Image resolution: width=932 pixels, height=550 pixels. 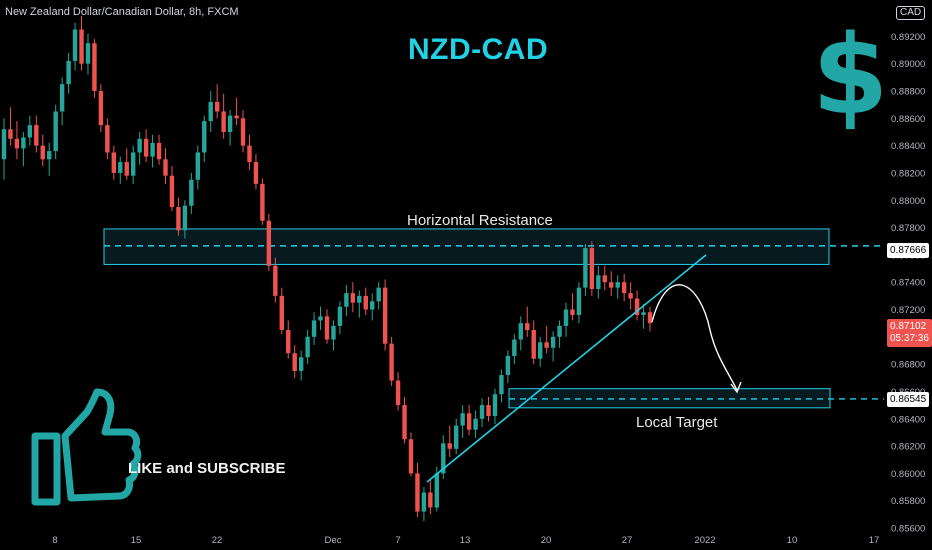 I want to click on resistance-zone, so click(x=466, y=246).